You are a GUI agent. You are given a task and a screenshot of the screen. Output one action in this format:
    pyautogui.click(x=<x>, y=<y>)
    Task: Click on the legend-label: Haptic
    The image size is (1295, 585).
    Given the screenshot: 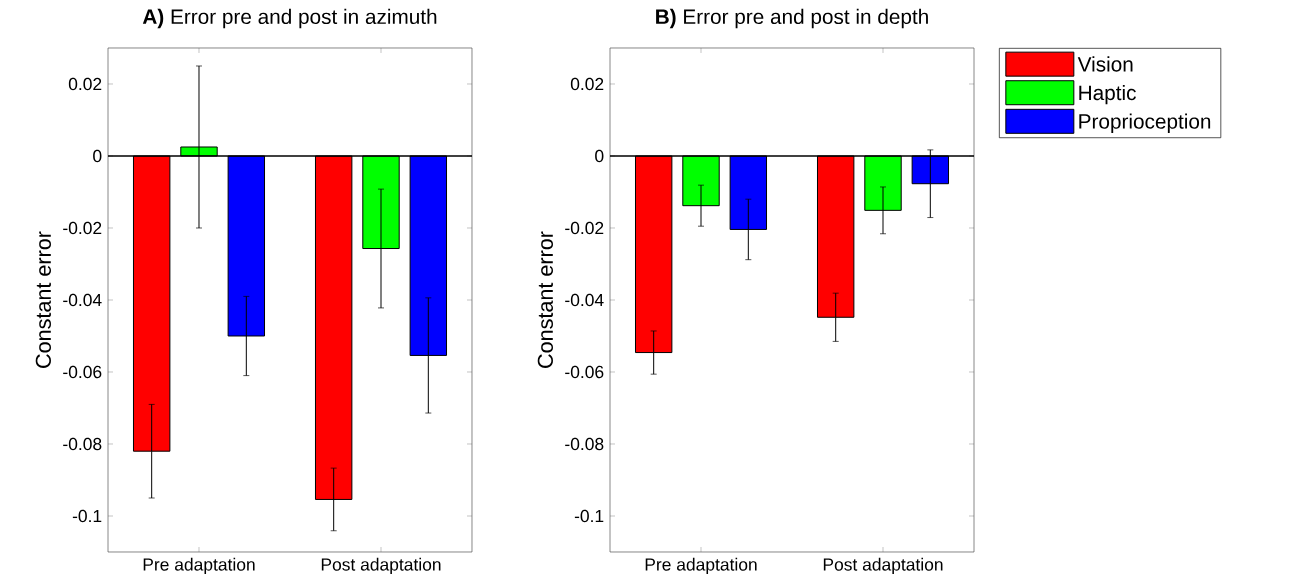 What is the action you would take?
    pyautogui.click(x=1107, y=94)
    